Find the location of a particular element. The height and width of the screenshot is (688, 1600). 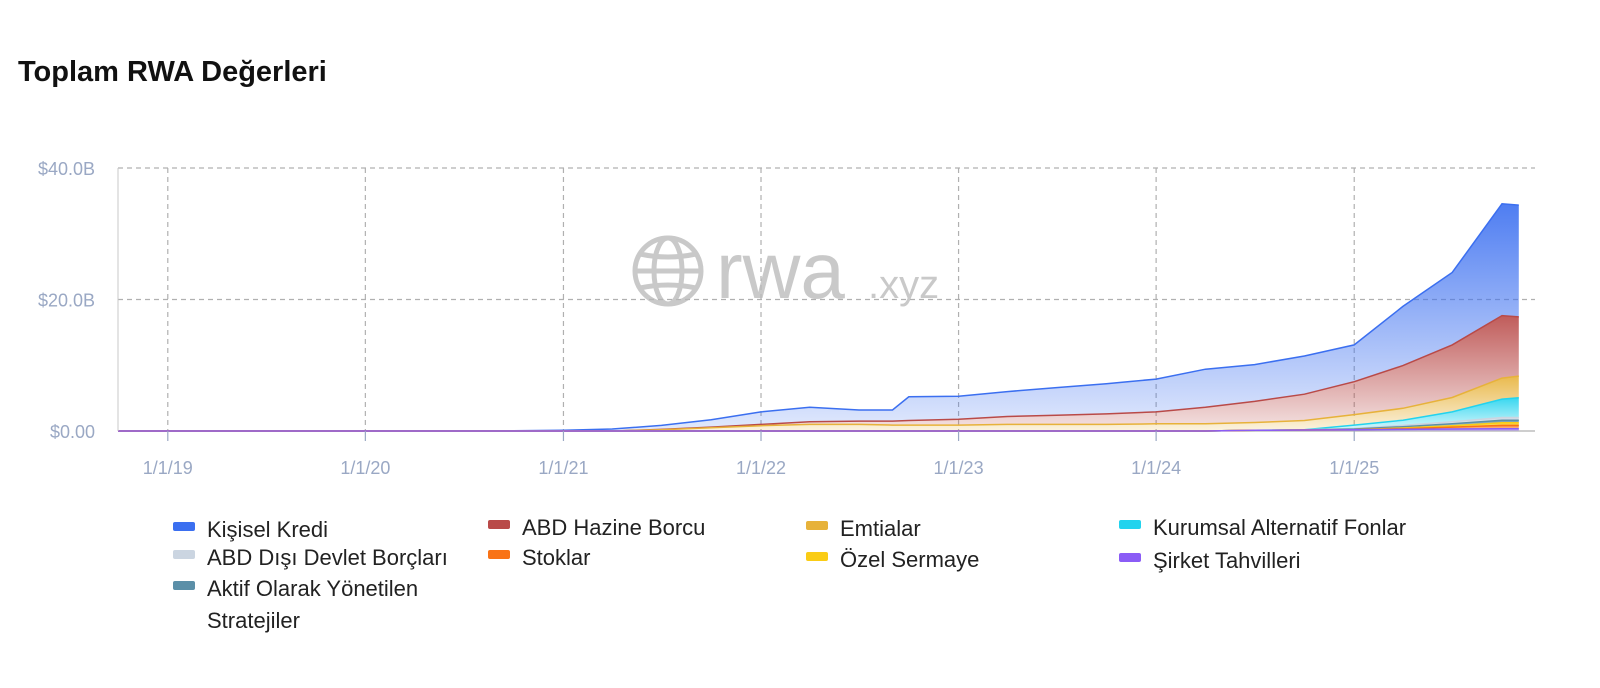

legend-item: Kişisel Kredi is located at coordinates (250, 530).